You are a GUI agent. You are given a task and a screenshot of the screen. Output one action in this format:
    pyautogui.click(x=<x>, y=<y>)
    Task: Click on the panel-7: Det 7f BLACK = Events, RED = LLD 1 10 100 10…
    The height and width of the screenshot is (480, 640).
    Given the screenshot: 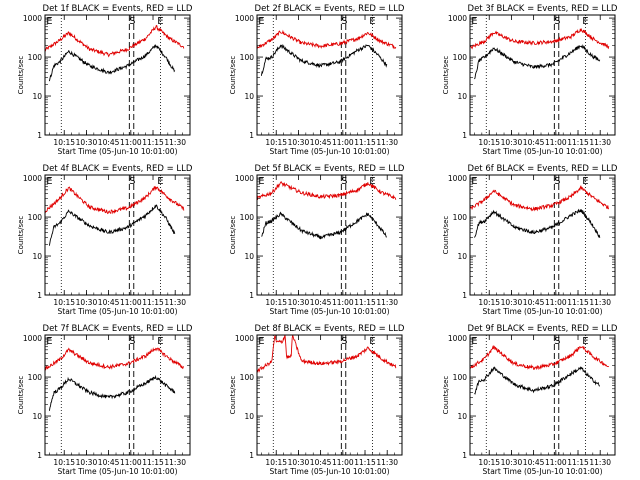 What is the action you would take?
    pyautogui.click(x=105, y=400)
    